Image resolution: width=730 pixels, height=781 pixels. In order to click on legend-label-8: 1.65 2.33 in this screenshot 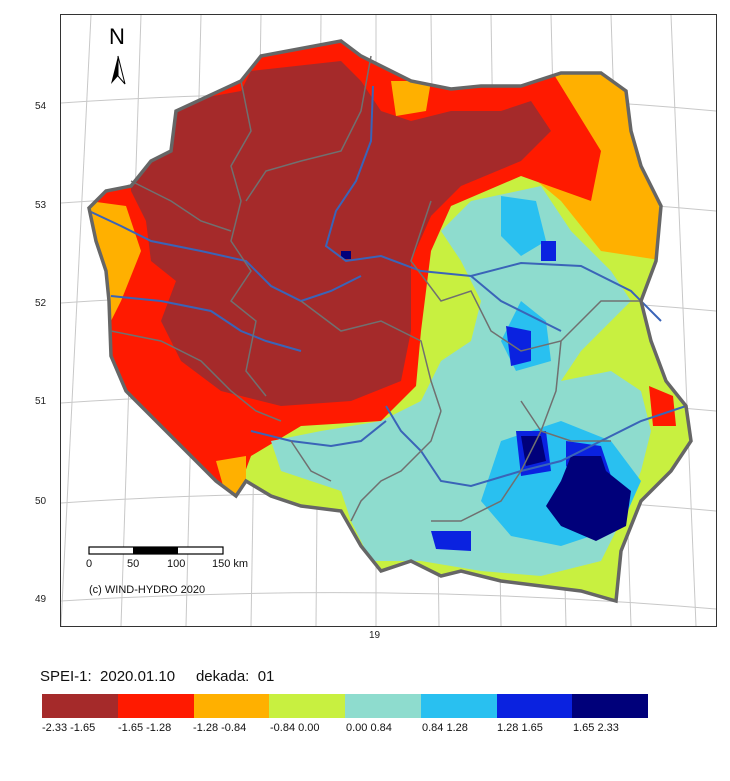, I will do `click(596, 728)`.